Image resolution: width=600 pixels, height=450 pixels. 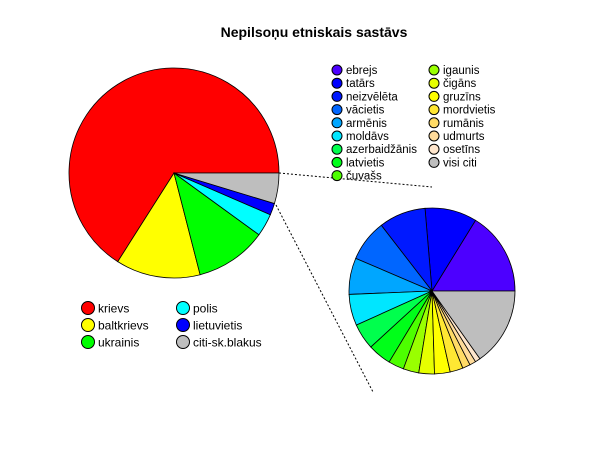 What do you see at coordinates (463, 124) in the screenshot?
I see `legend-label: rumānis` at bounding box center [463, 124].